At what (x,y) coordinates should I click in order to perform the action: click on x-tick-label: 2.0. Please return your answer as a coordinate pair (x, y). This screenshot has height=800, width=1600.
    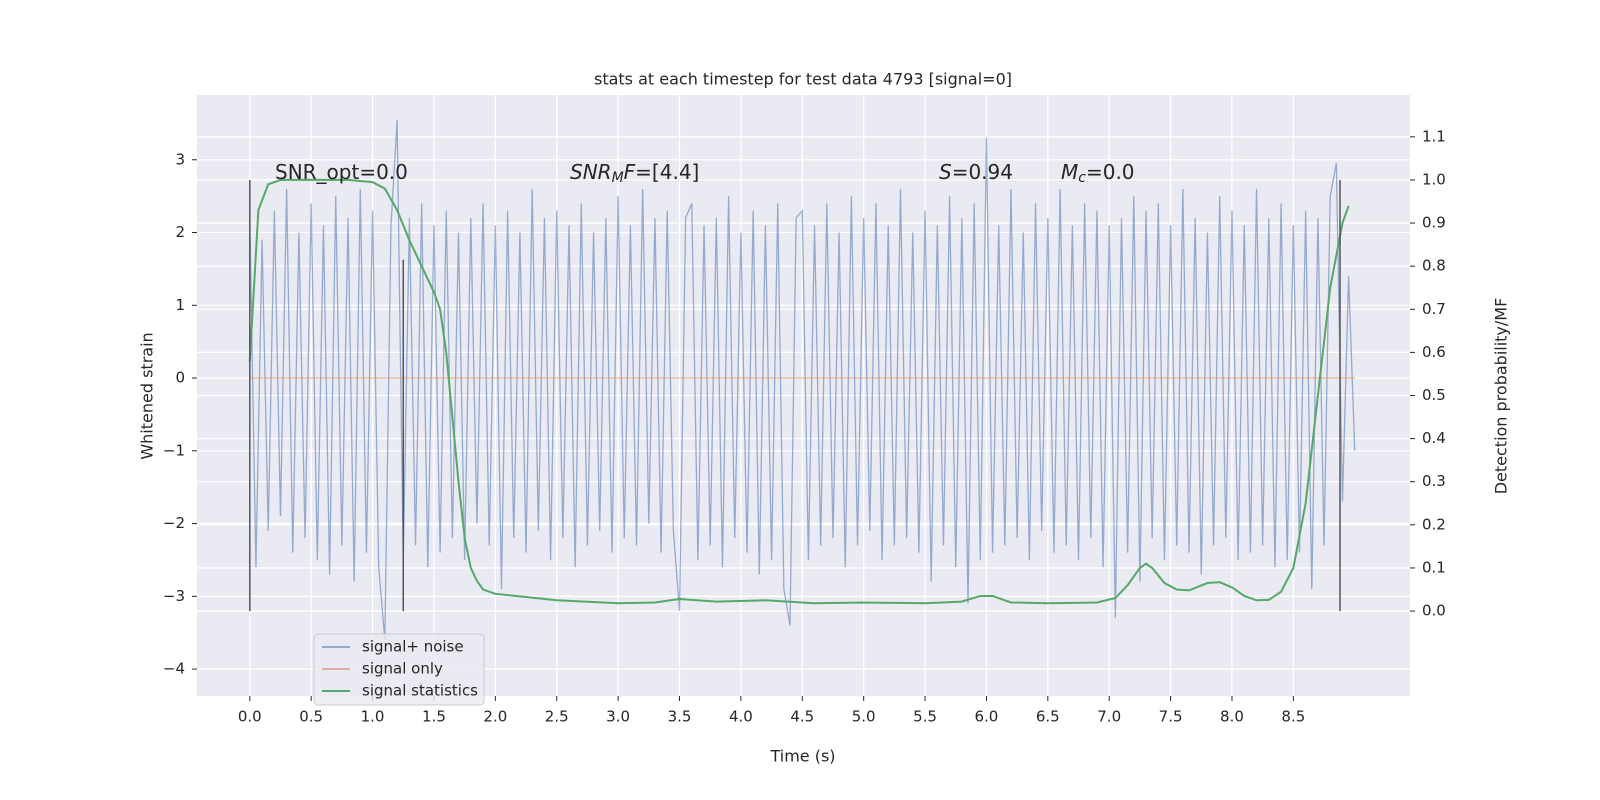
    Looking at the image, I should click on (495, 717).